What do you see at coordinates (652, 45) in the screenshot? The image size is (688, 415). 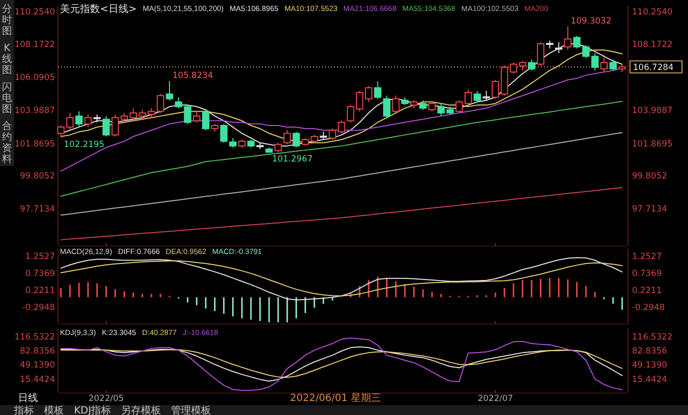 I see `y2-tick-label: 108.1722` at bounding box center [652, 45].